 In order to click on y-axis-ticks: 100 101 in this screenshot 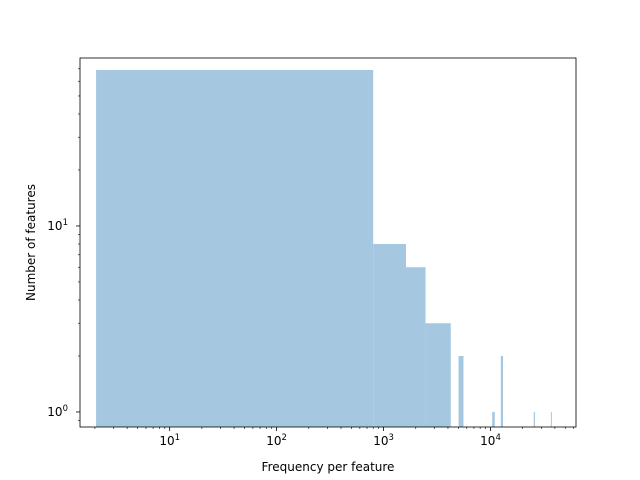, I will do `click(63, 244)`.